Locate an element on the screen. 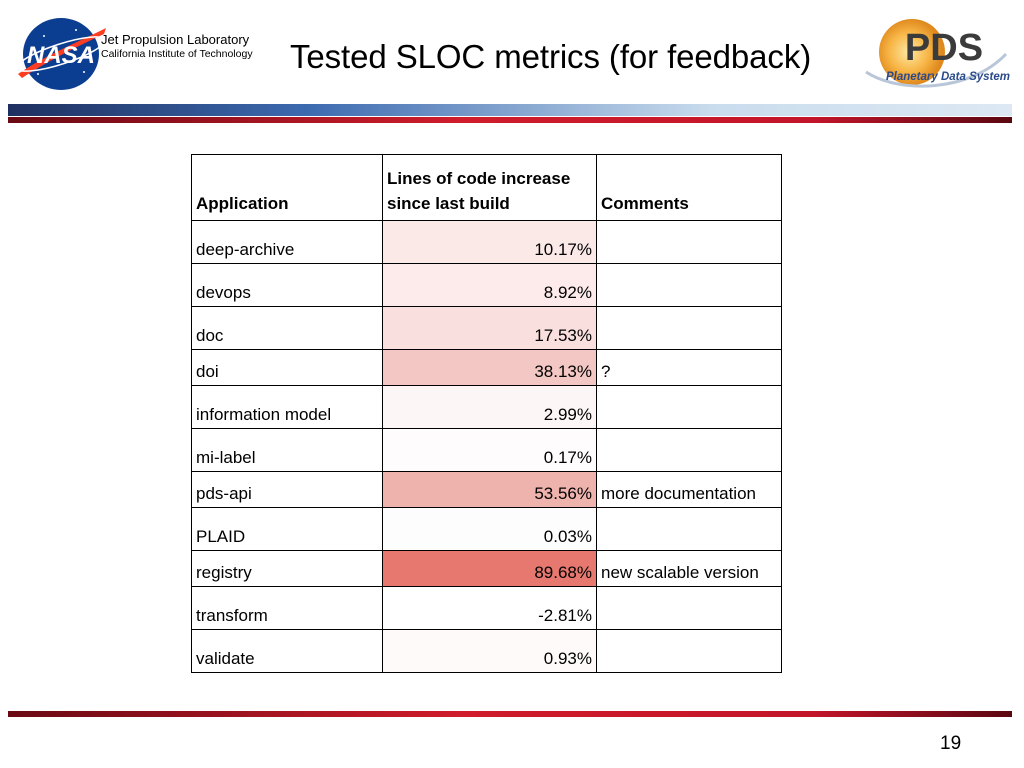 This screenshot has height=768, width=1024. cell-application: deep-archive is located at coordinates (287, 242).